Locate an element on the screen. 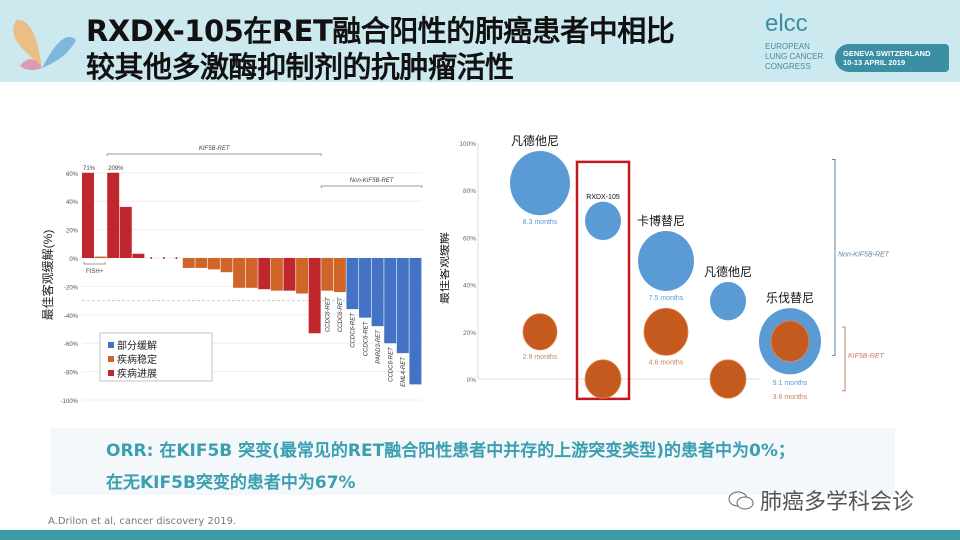  legend-label: 部分缓解 is located at coordinates (137, 345).